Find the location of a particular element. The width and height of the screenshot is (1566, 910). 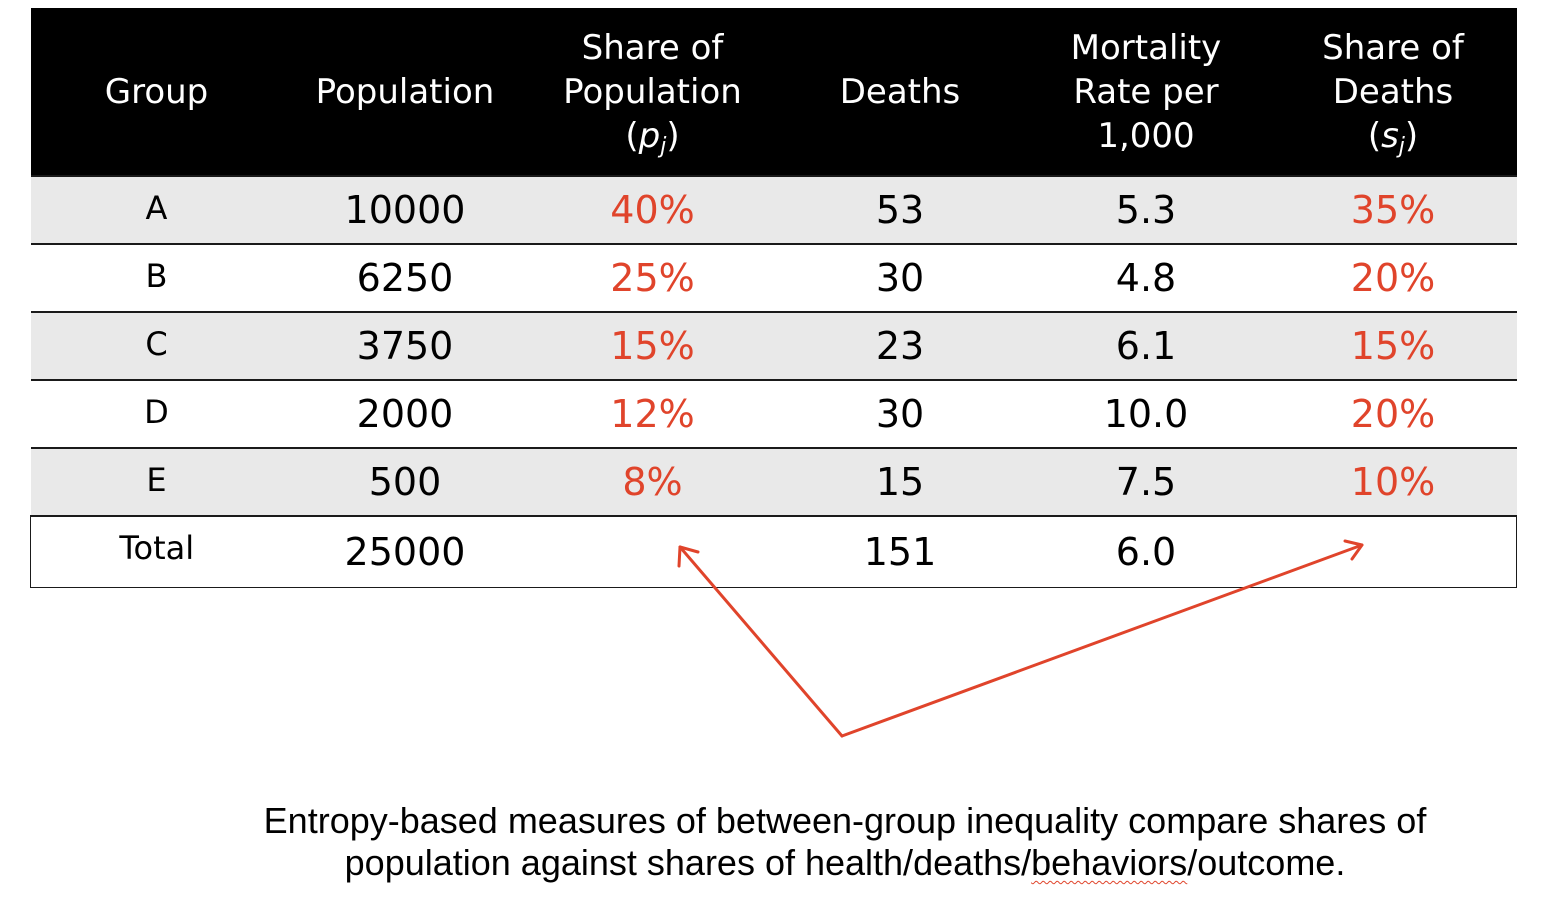

cell-total-deaths: 151 is located at coordinates (900, 551).